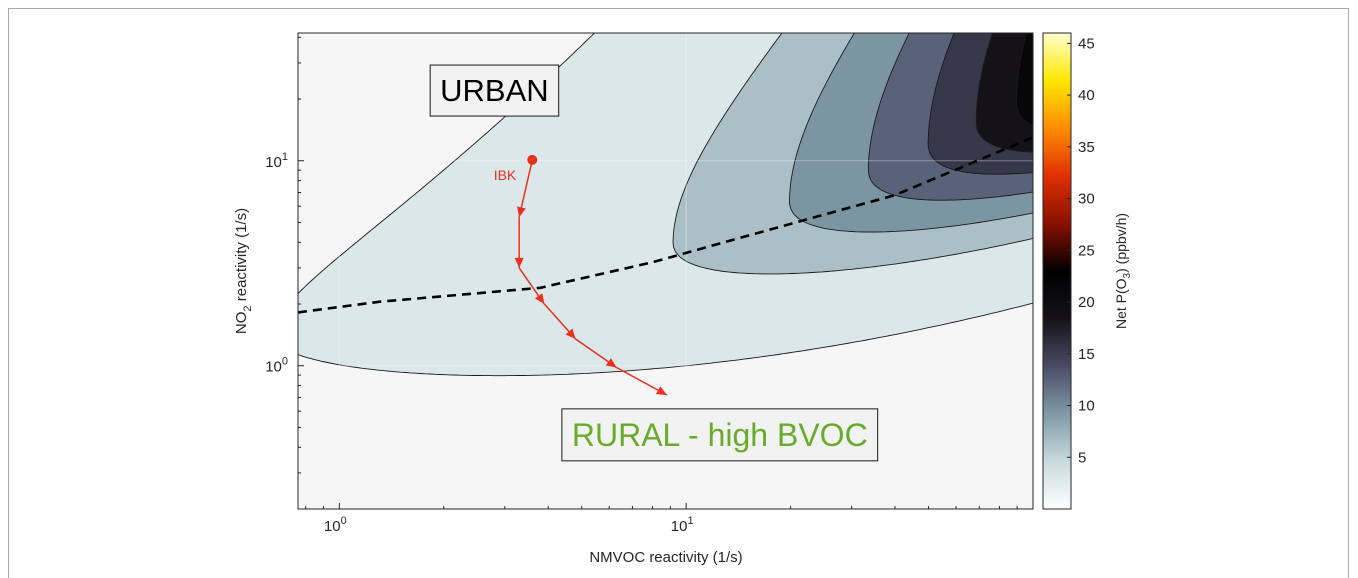  I want to click on x-axis-label: NMVOC reactivity (1/s), so click(665, 557).